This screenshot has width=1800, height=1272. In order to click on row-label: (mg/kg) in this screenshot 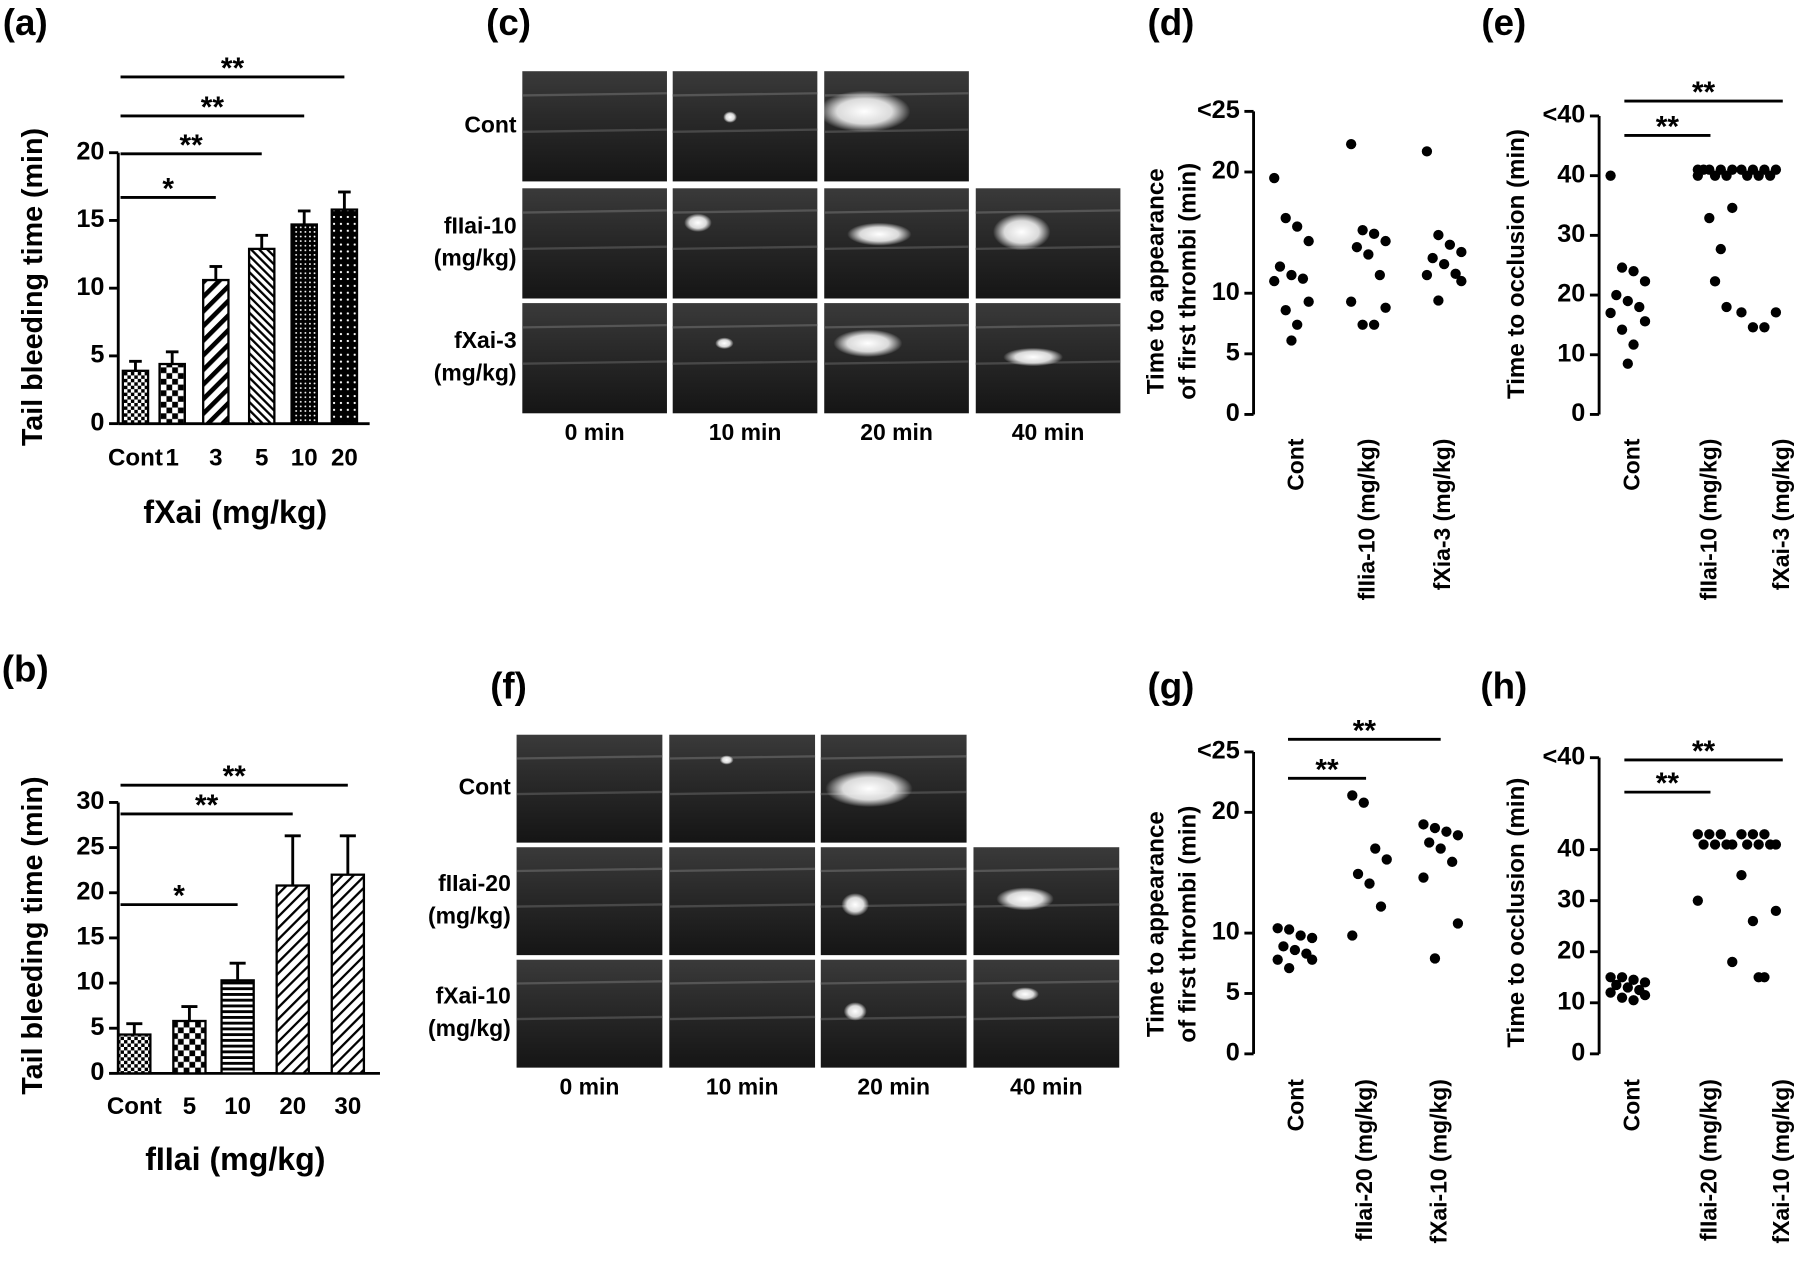, I will do `click(475, 258)`.